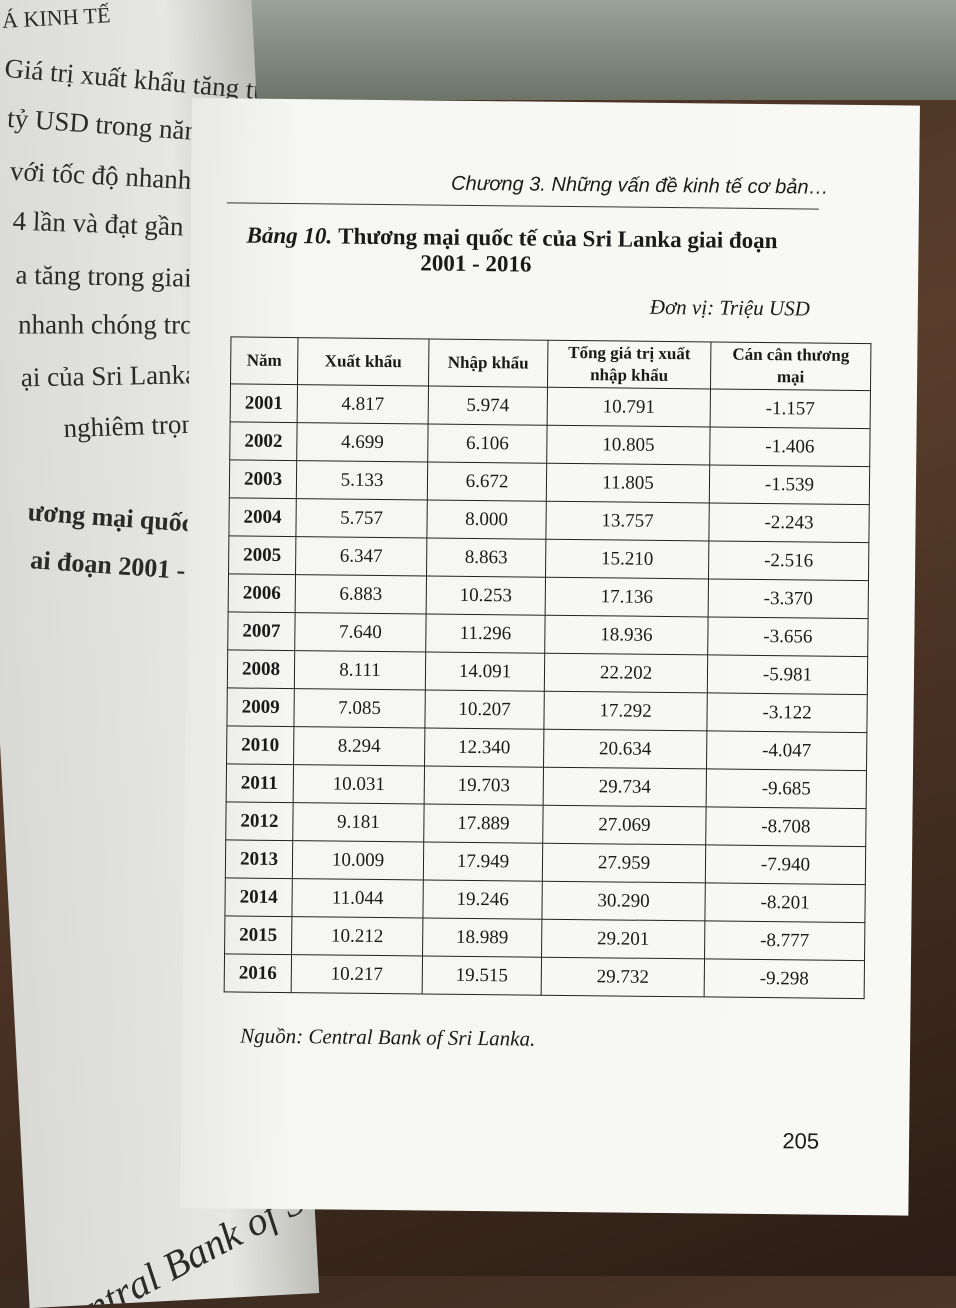  What do you see at coordinates (260, 707) in the screenshot?
I see `year-cell: 2009` at bounding box center [260, 707].